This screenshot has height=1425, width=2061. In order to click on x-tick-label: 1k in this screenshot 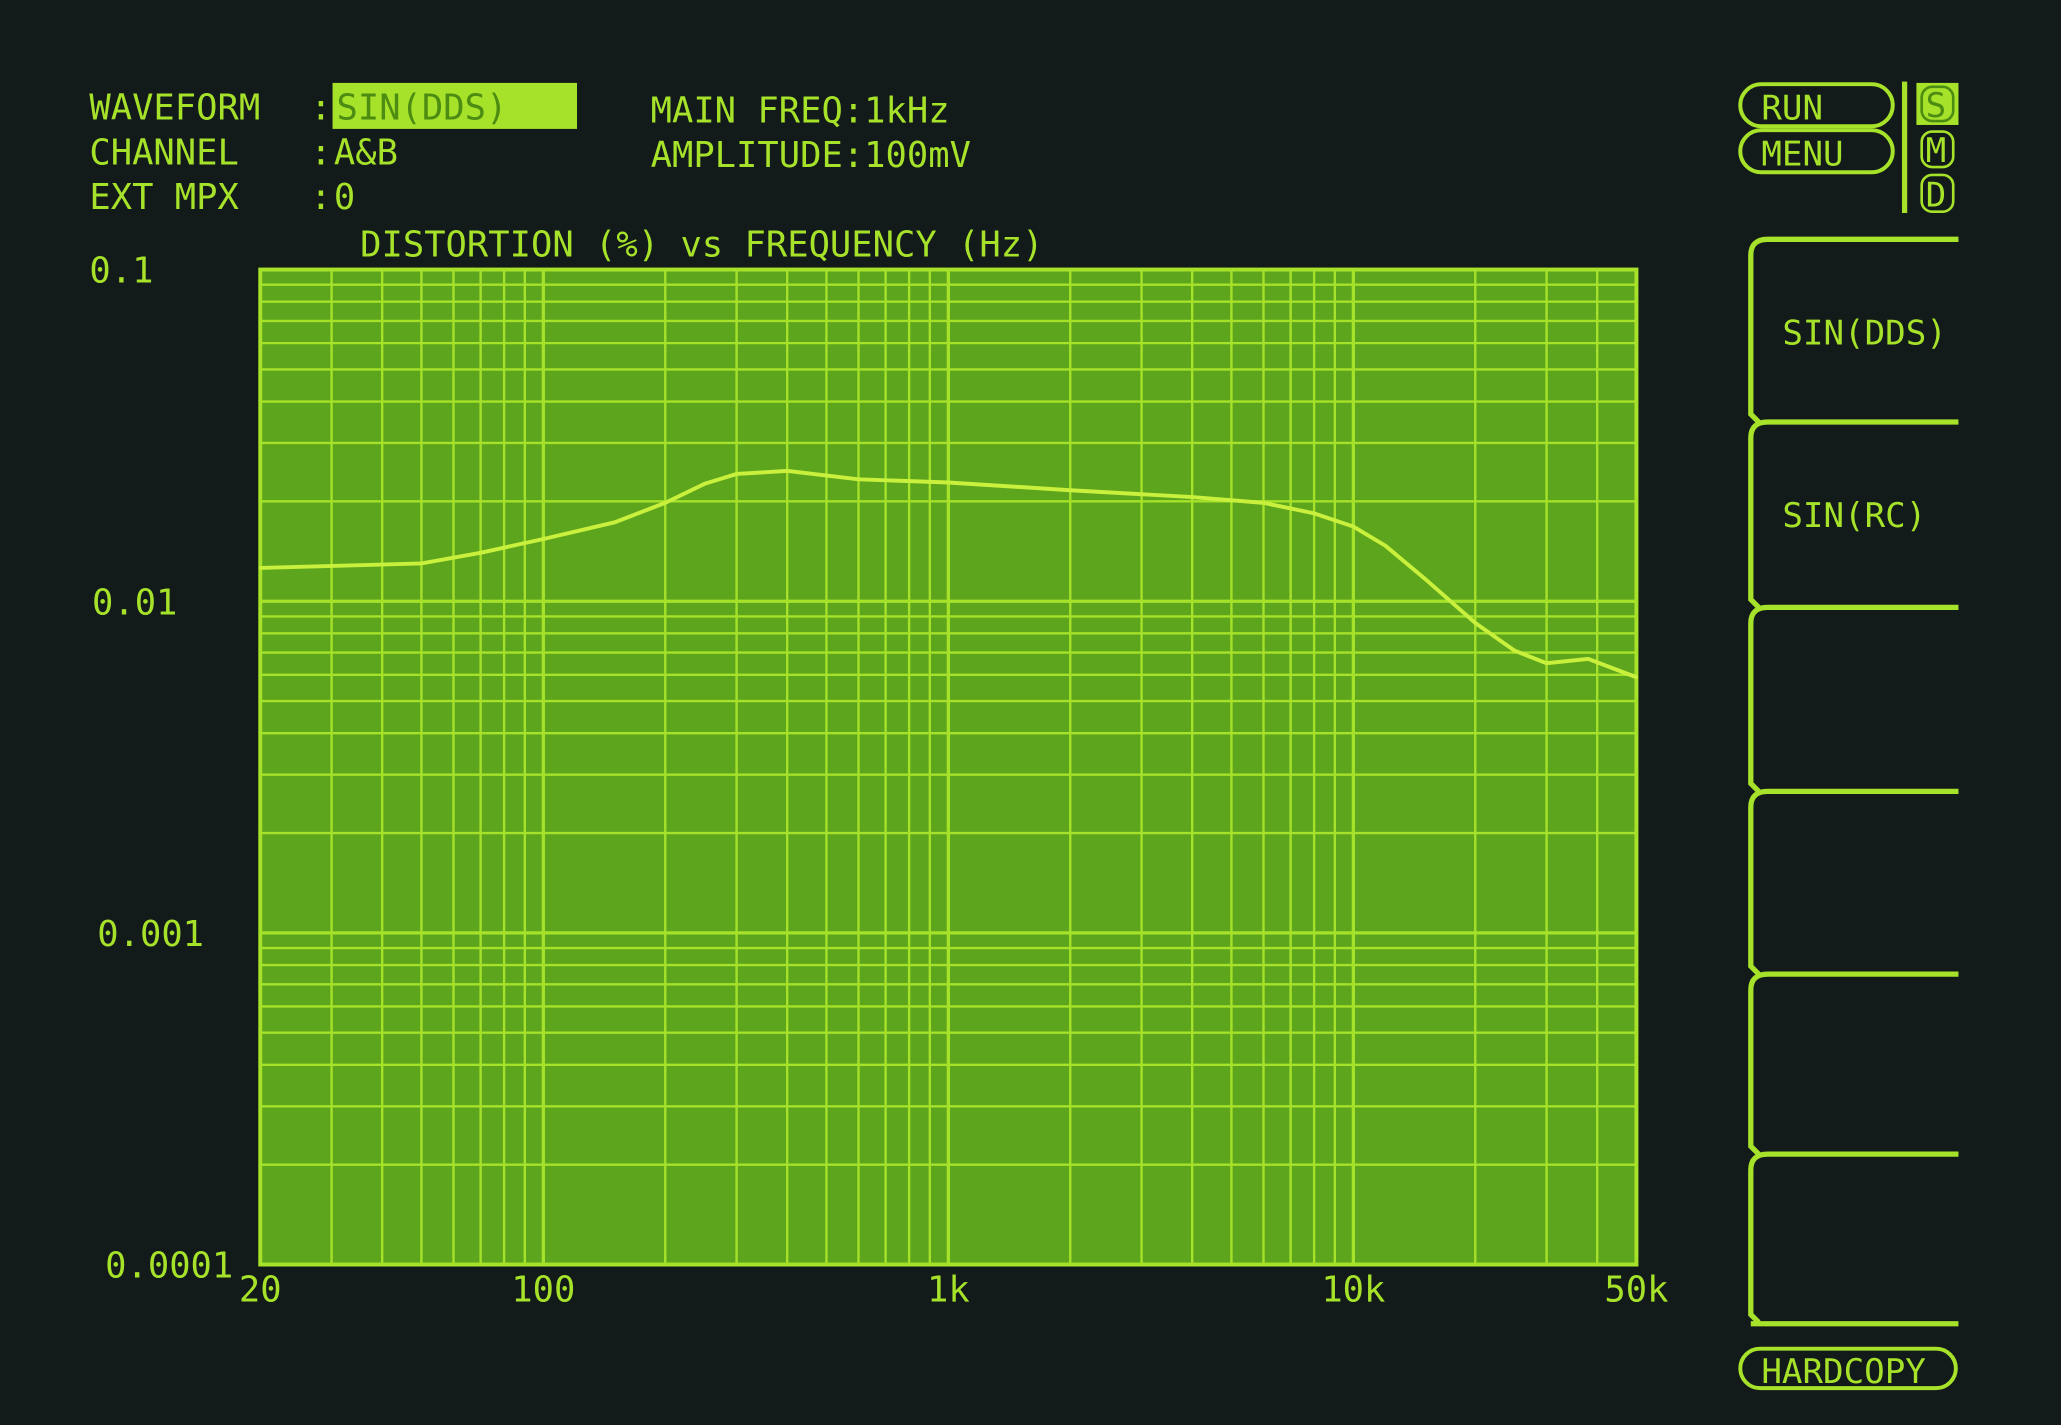, I will do `click(948, 1289)`.